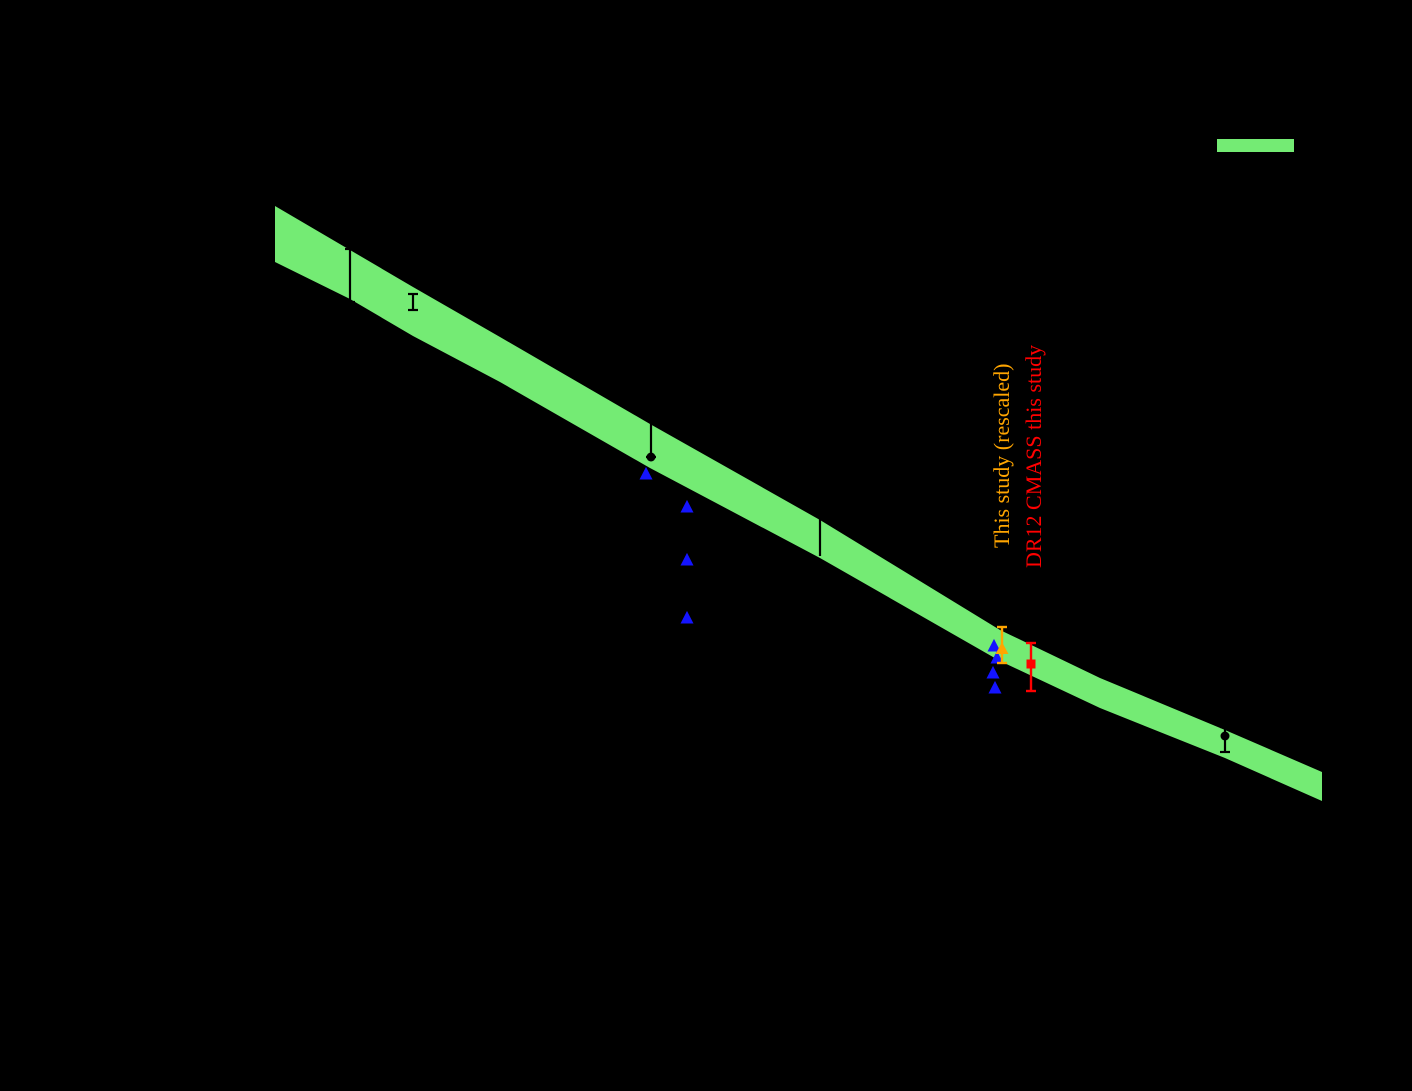 This screenshot has height=1091, width=1412. Describe the element at coordinates (1002, 648) in the screenshot. I see `this-study-rescaled-marker` at that location.